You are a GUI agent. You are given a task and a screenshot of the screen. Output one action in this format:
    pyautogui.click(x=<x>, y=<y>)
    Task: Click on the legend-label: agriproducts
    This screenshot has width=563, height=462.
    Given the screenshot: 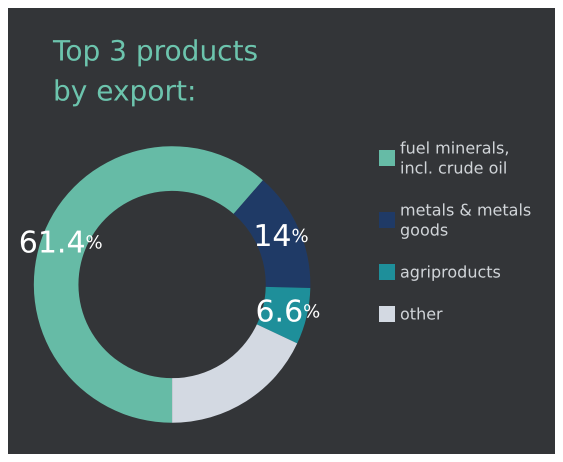 What is the action you would take?
    pyautogui.click(x=450, y=272)
    